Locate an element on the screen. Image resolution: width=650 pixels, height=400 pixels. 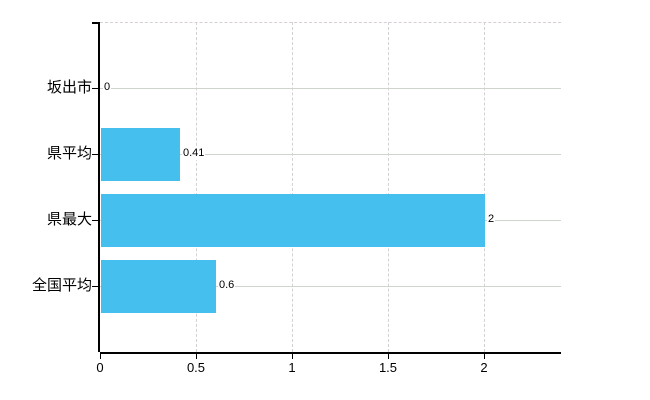
category-label: 坂出市 is located at coordinates (69, 87).